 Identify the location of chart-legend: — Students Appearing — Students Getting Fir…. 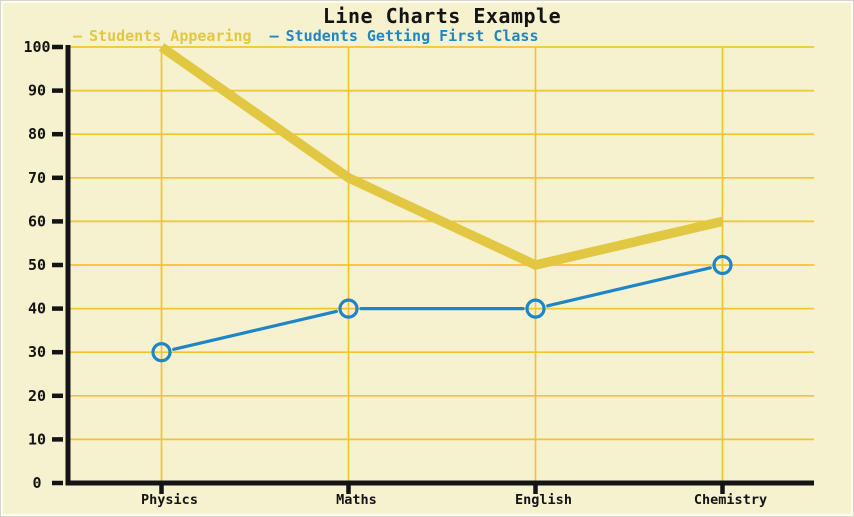
(306, 36).